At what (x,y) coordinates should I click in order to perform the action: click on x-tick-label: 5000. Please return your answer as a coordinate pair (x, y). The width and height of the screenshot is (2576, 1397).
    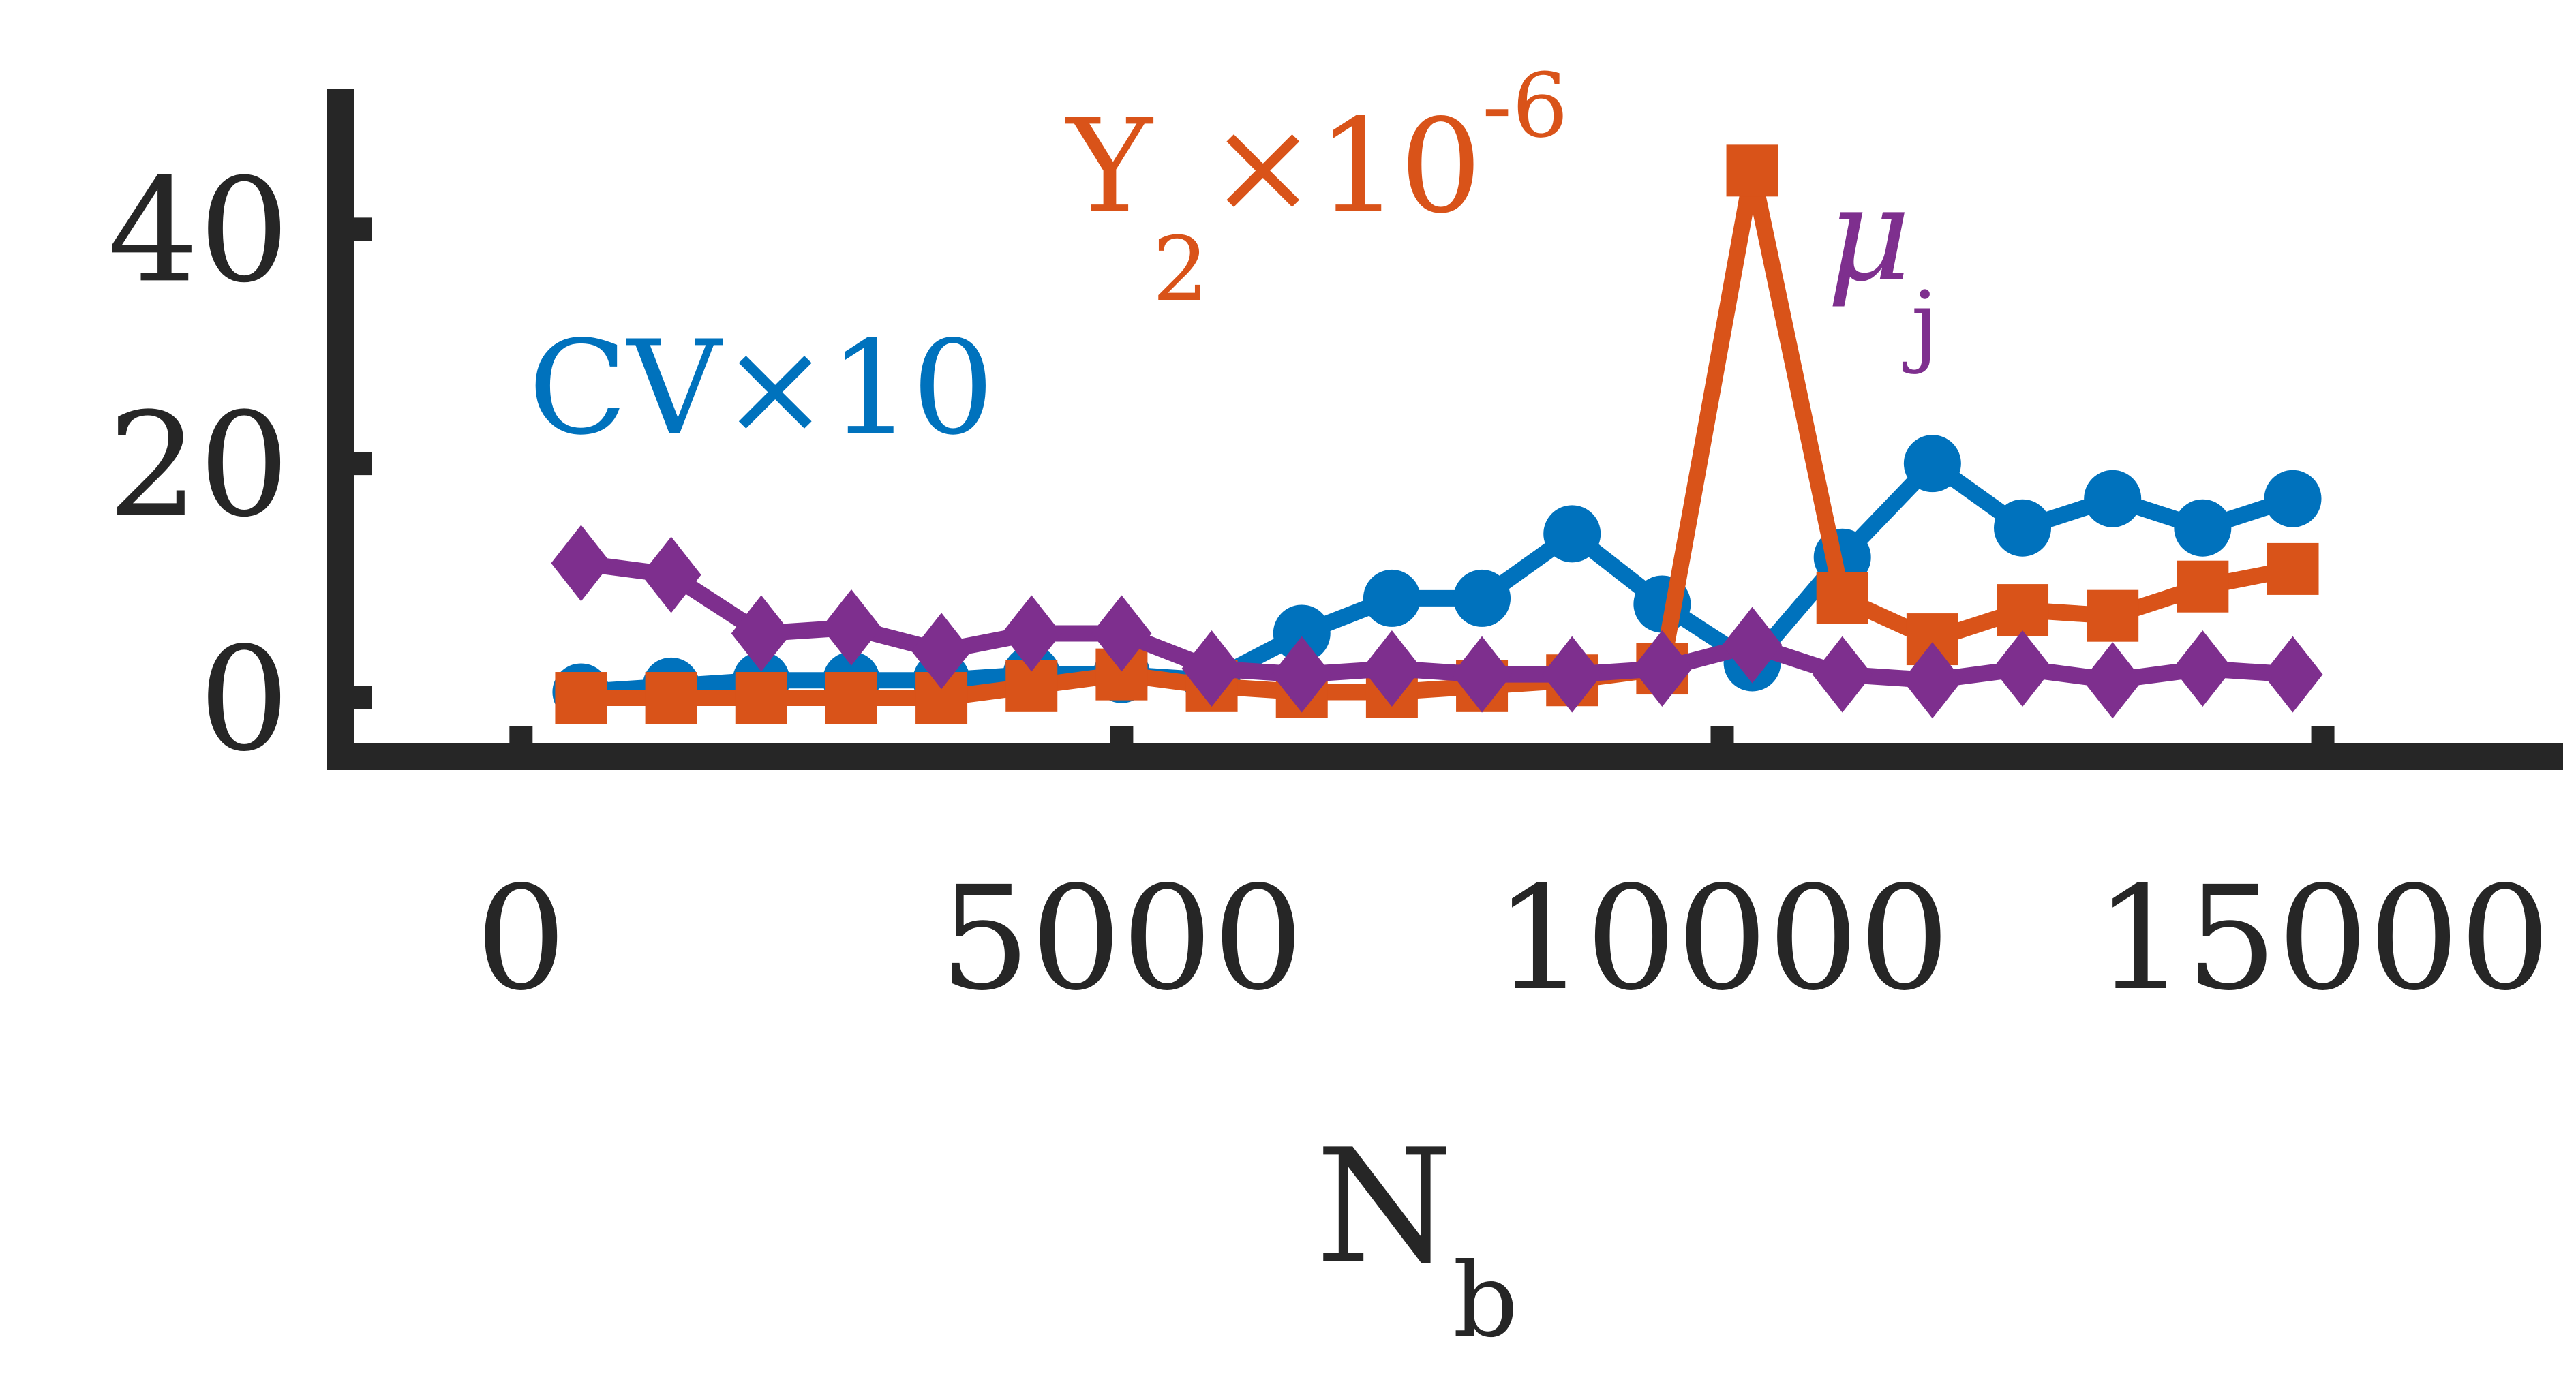
    Looking at the image, I should click on (1121, 939).